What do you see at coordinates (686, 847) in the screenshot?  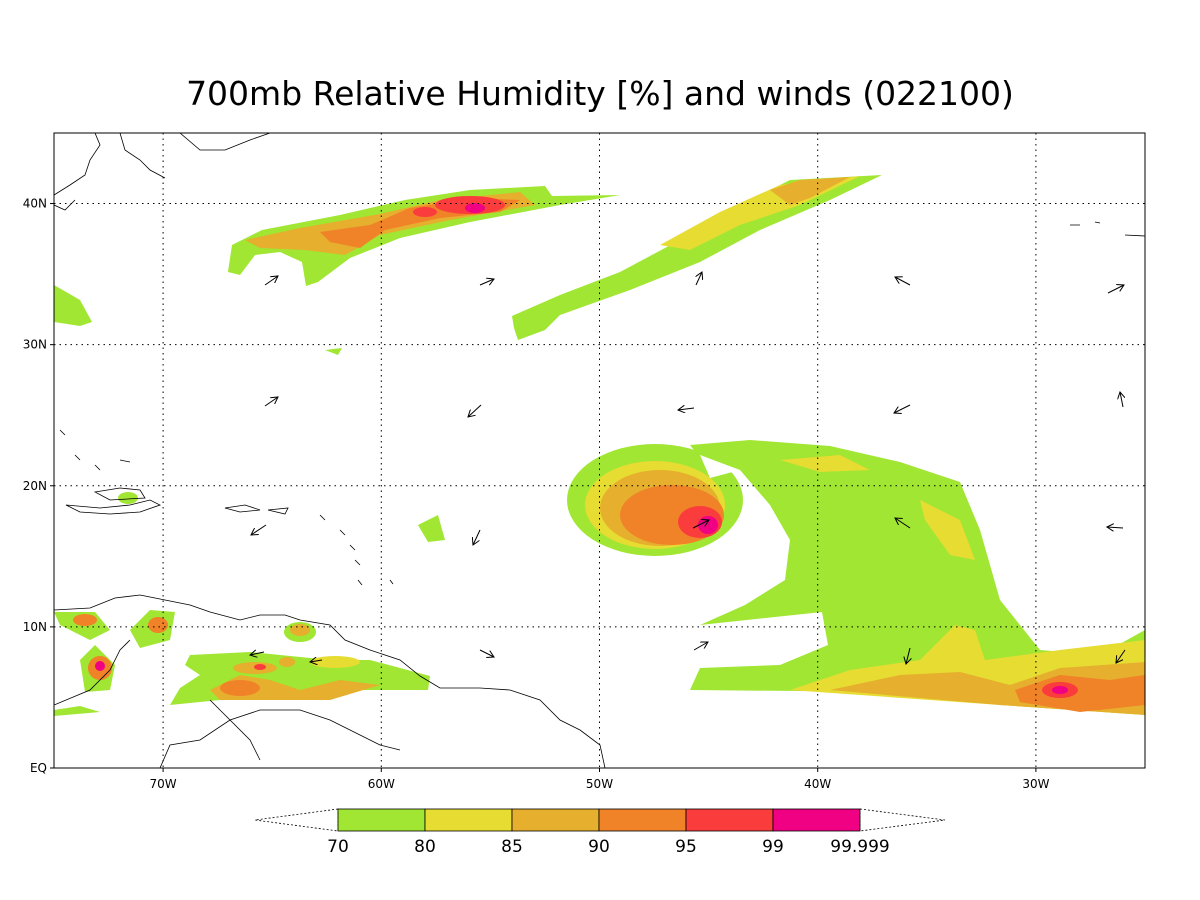 I see `colorbar-label: 95` at bounding box center [686, 847].